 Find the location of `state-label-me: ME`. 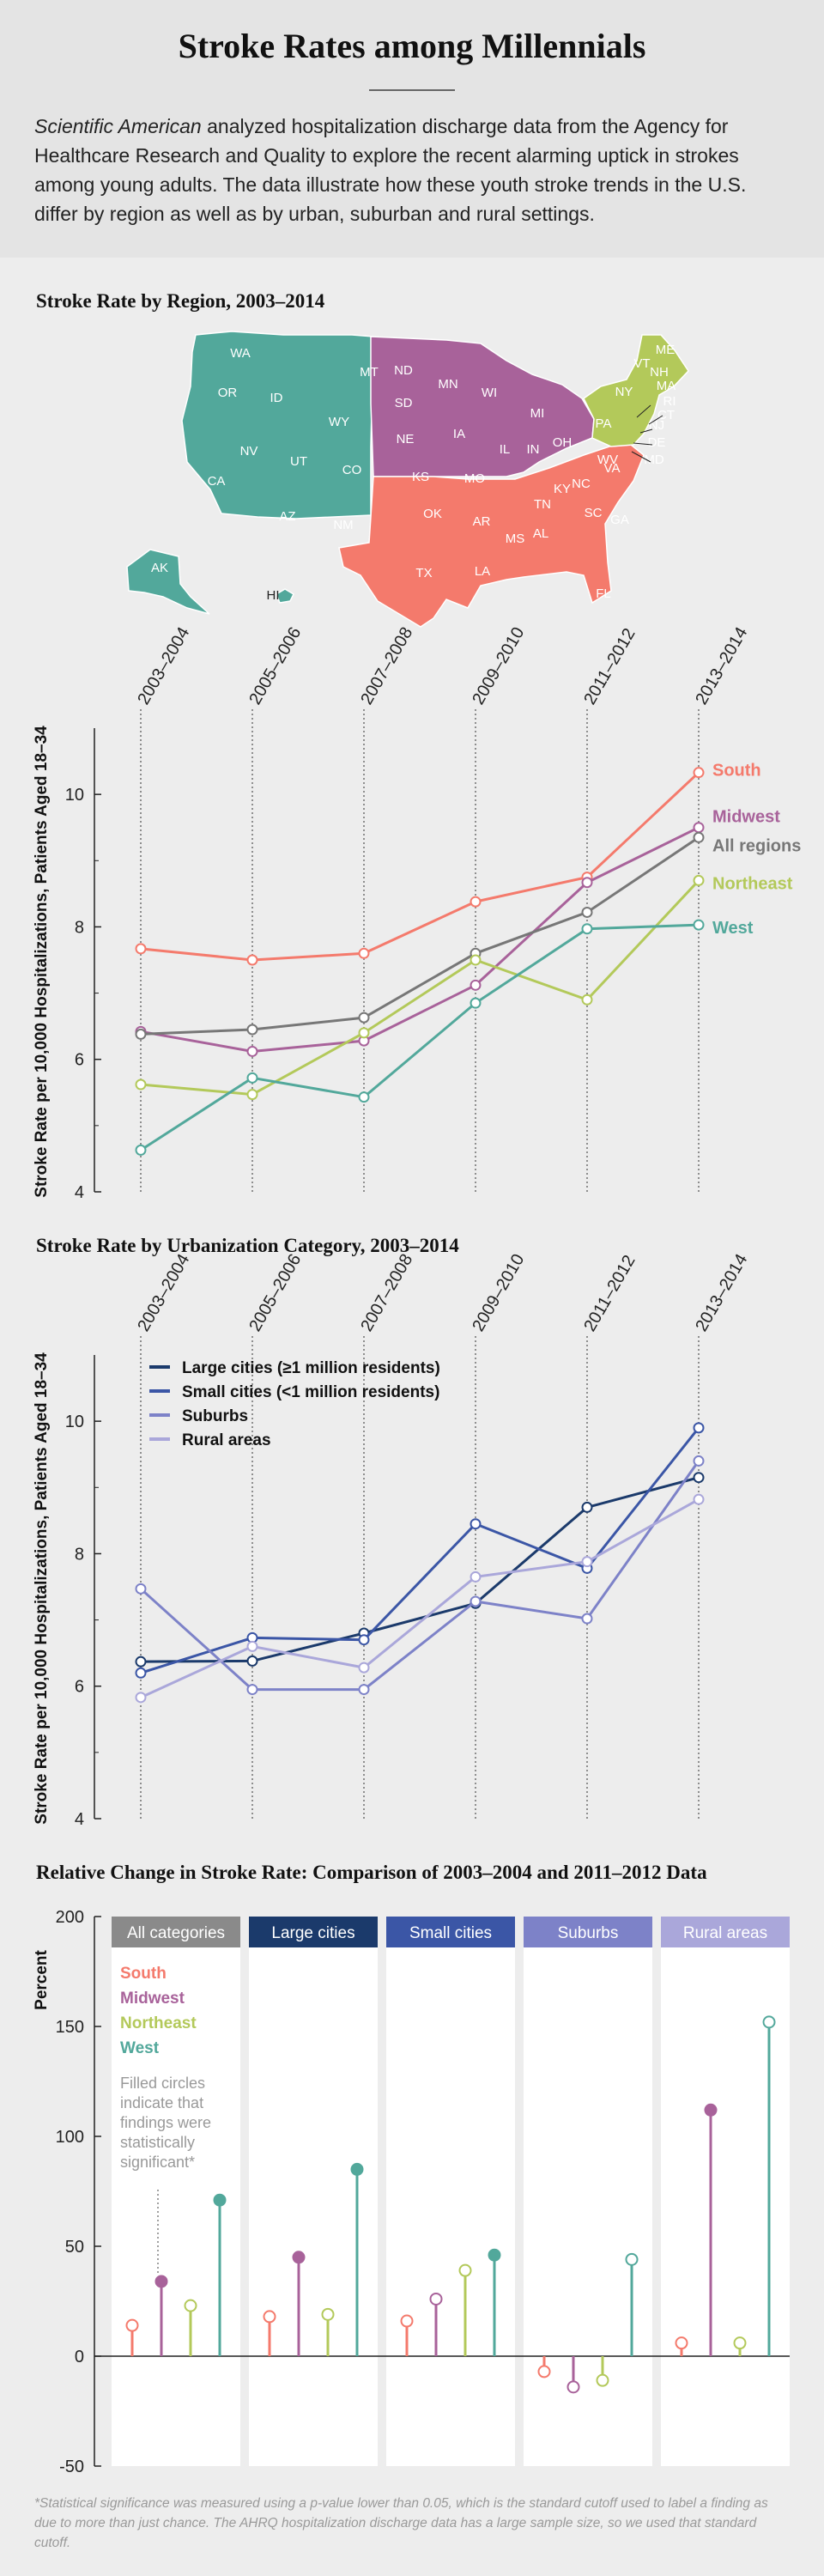

state-label-me: ME is located at coordinates (666, 350).